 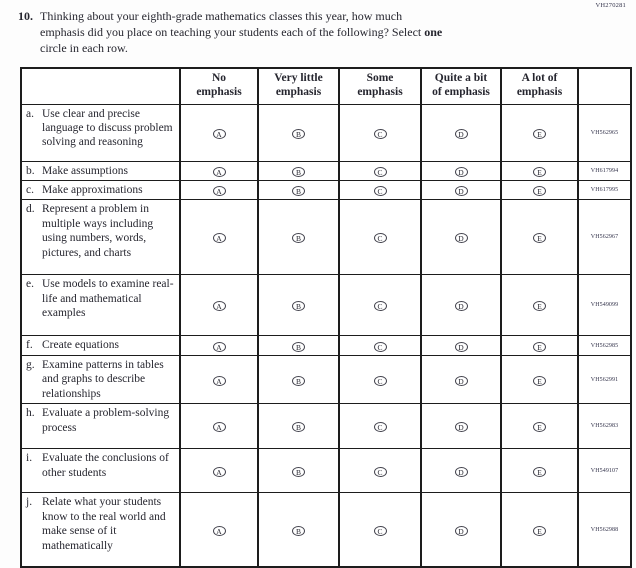 What do you see at coordinates (604, 170) in the screenshot?
I see `row-code: VH617994` at bounding box center [604, 170].